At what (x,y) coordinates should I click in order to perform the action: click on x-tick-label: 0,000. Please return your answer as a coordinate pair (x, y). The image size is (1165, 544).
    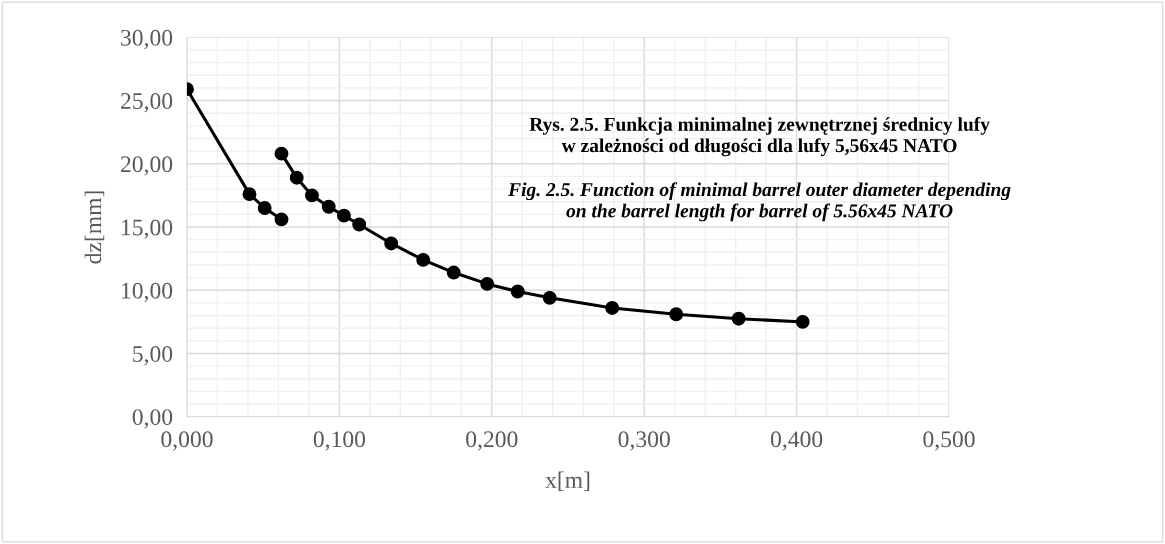
    Looking at the image, I should click on (187, 441).